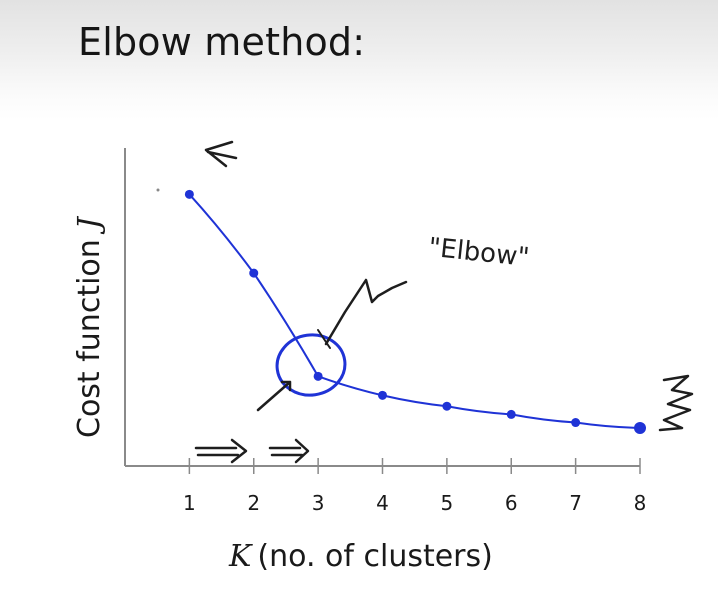 This screenshot has width=718, height=608. What do you see at coordinates (253, 503) in the screenshot?
I see `x-tick-label: 2` at bounding box center [253, 503].